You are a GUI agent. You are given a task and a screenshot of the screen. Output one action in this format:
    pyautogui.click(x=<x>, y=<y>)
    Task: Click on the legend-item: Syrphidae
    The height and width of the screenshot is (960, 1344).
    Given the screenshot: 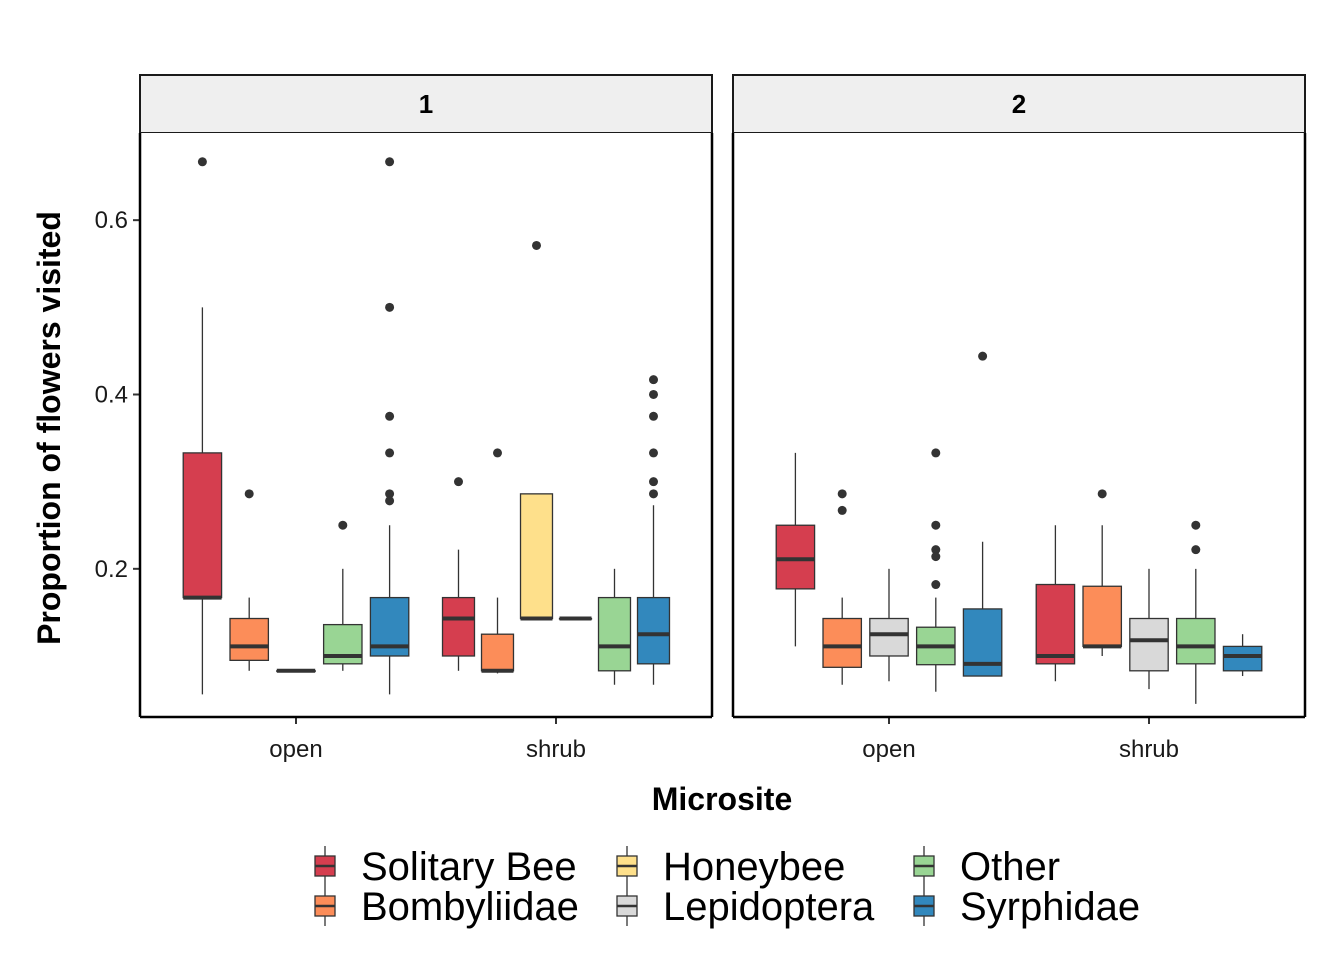 What is the action you would take?
    pyautogui.click(x=1026, y=907)
    